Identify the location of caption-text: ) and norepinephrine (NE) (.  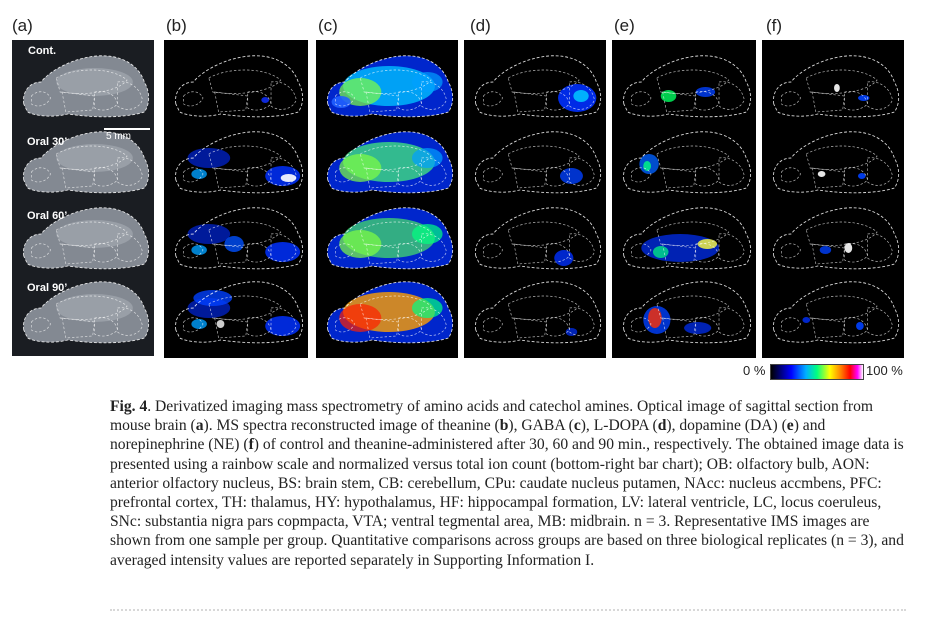
(468, 435).